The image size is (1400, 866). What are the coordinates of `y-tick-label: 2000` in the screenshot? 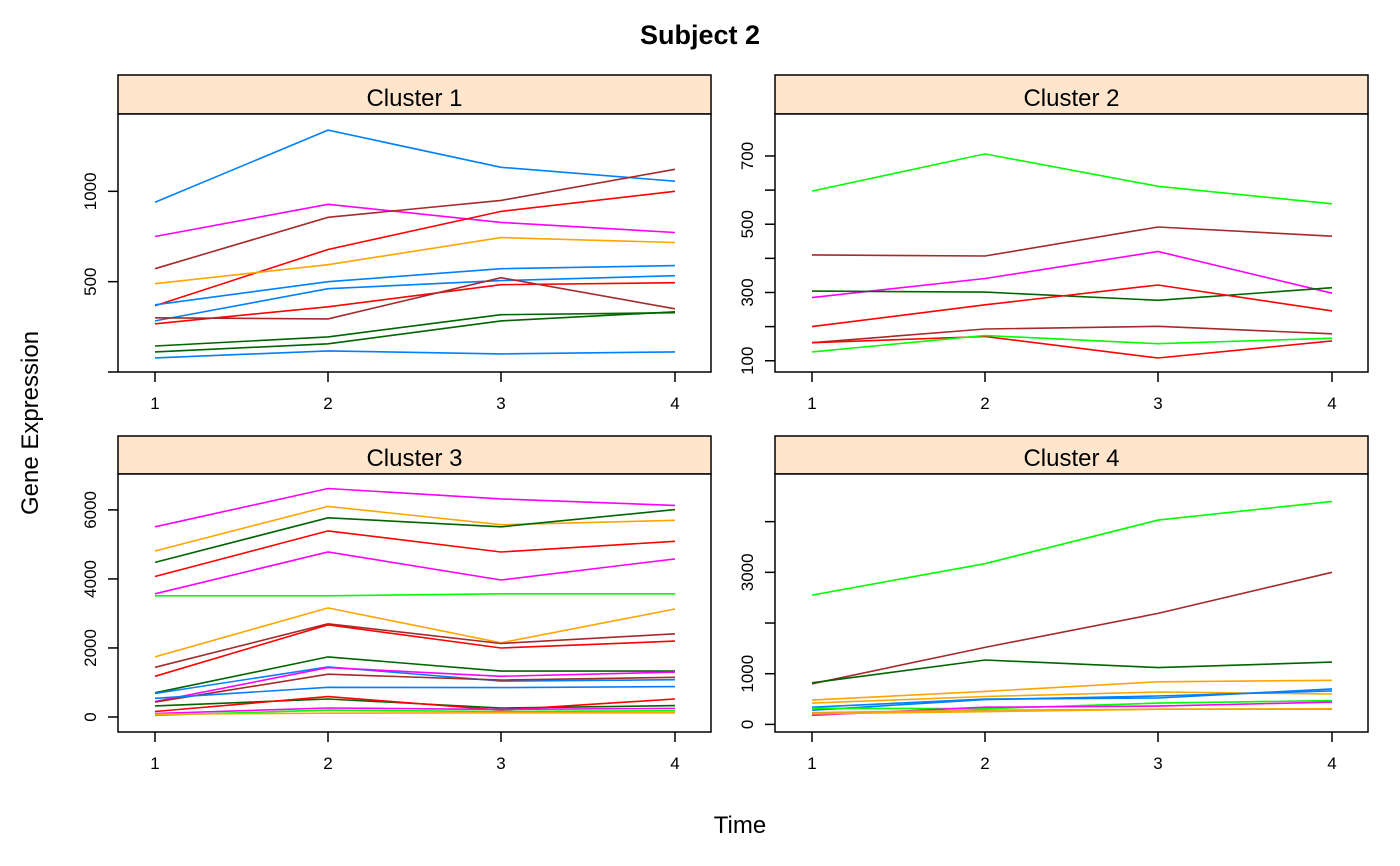 It's located at (90, 648).